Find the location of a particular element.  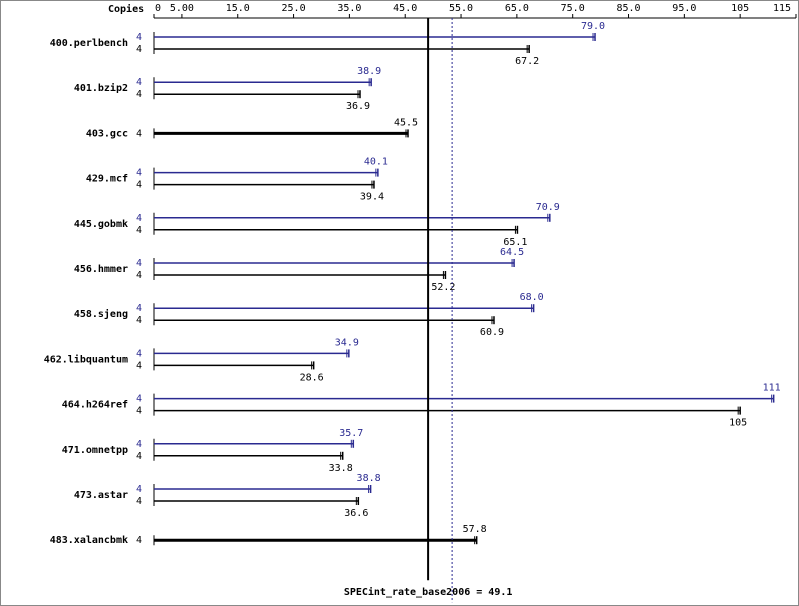

value-label: 36.6 is located at coordinates (356, 513).